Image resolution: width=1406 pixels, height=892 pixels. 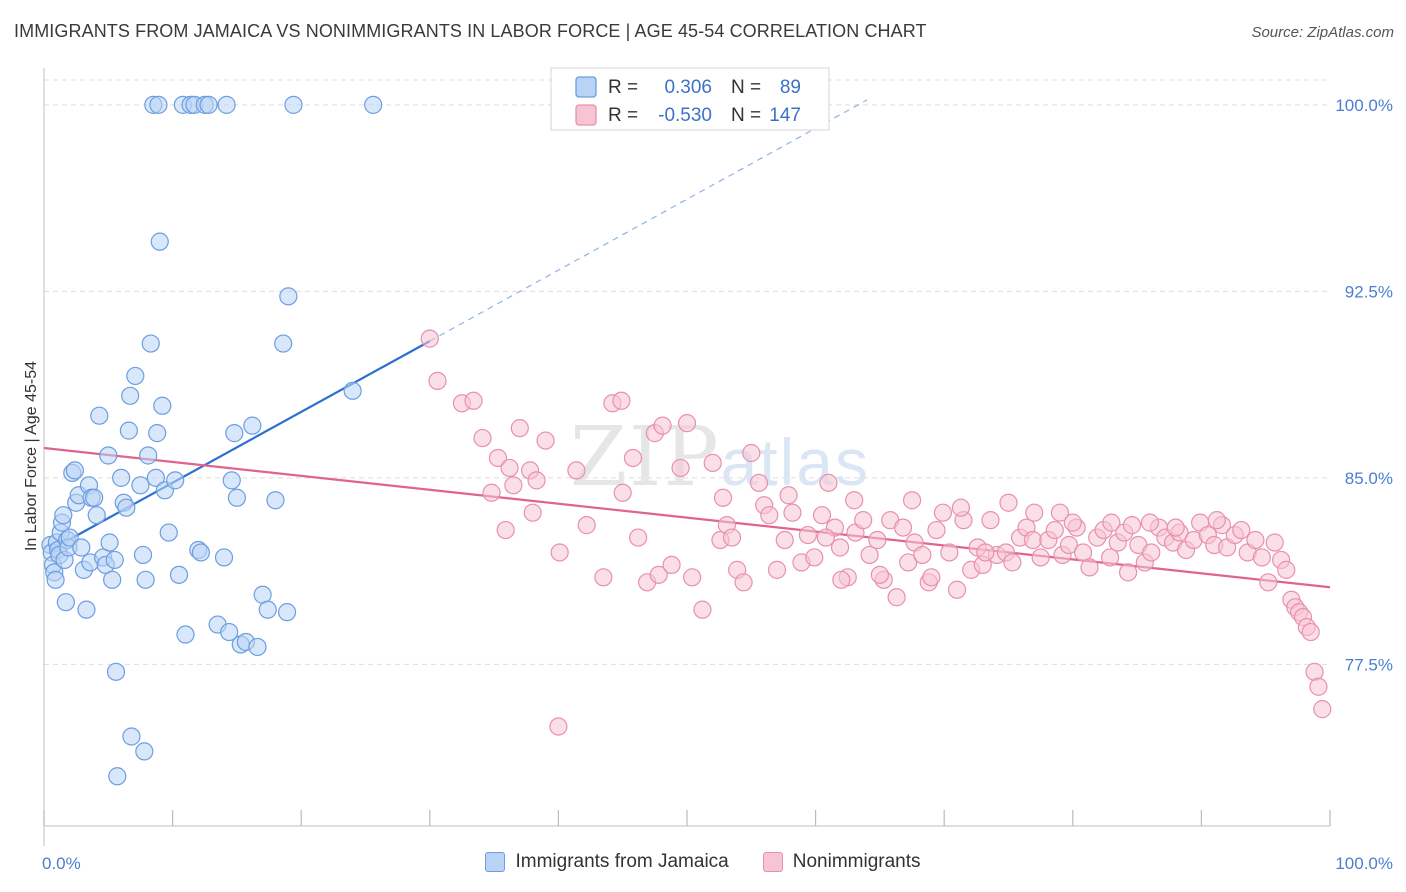 I want to click on x-tick-label-0: 0.0%, so click(x=61, y=863).